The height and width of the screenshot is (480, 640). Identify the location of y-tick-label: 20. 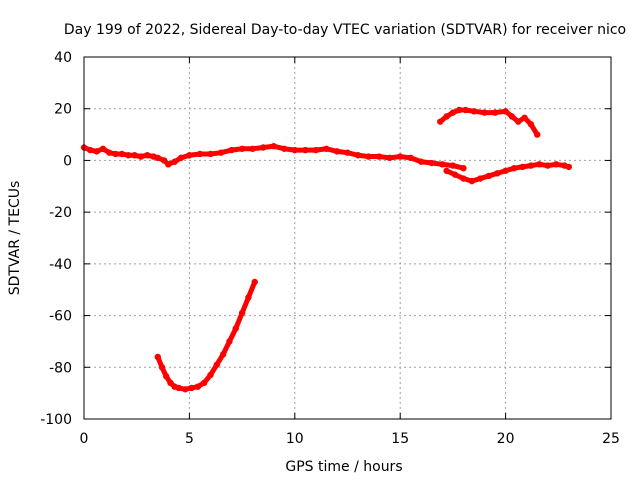
(63, 110).